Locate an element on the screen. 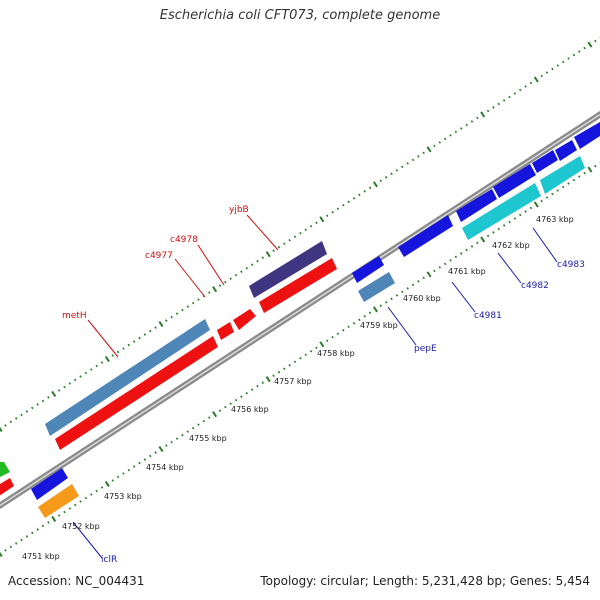 The height and width of the screenshot is (600, 600). kbp-label: 4758 kbp is located at coordinates (336, 353).